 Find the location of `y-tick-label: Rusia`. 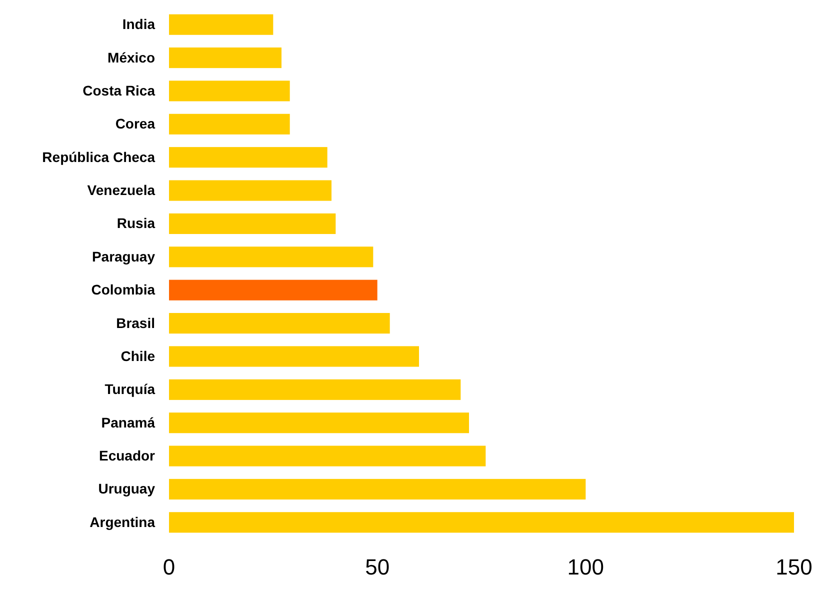

y-tick-label: Rusia is located at coordinates (136, 223).